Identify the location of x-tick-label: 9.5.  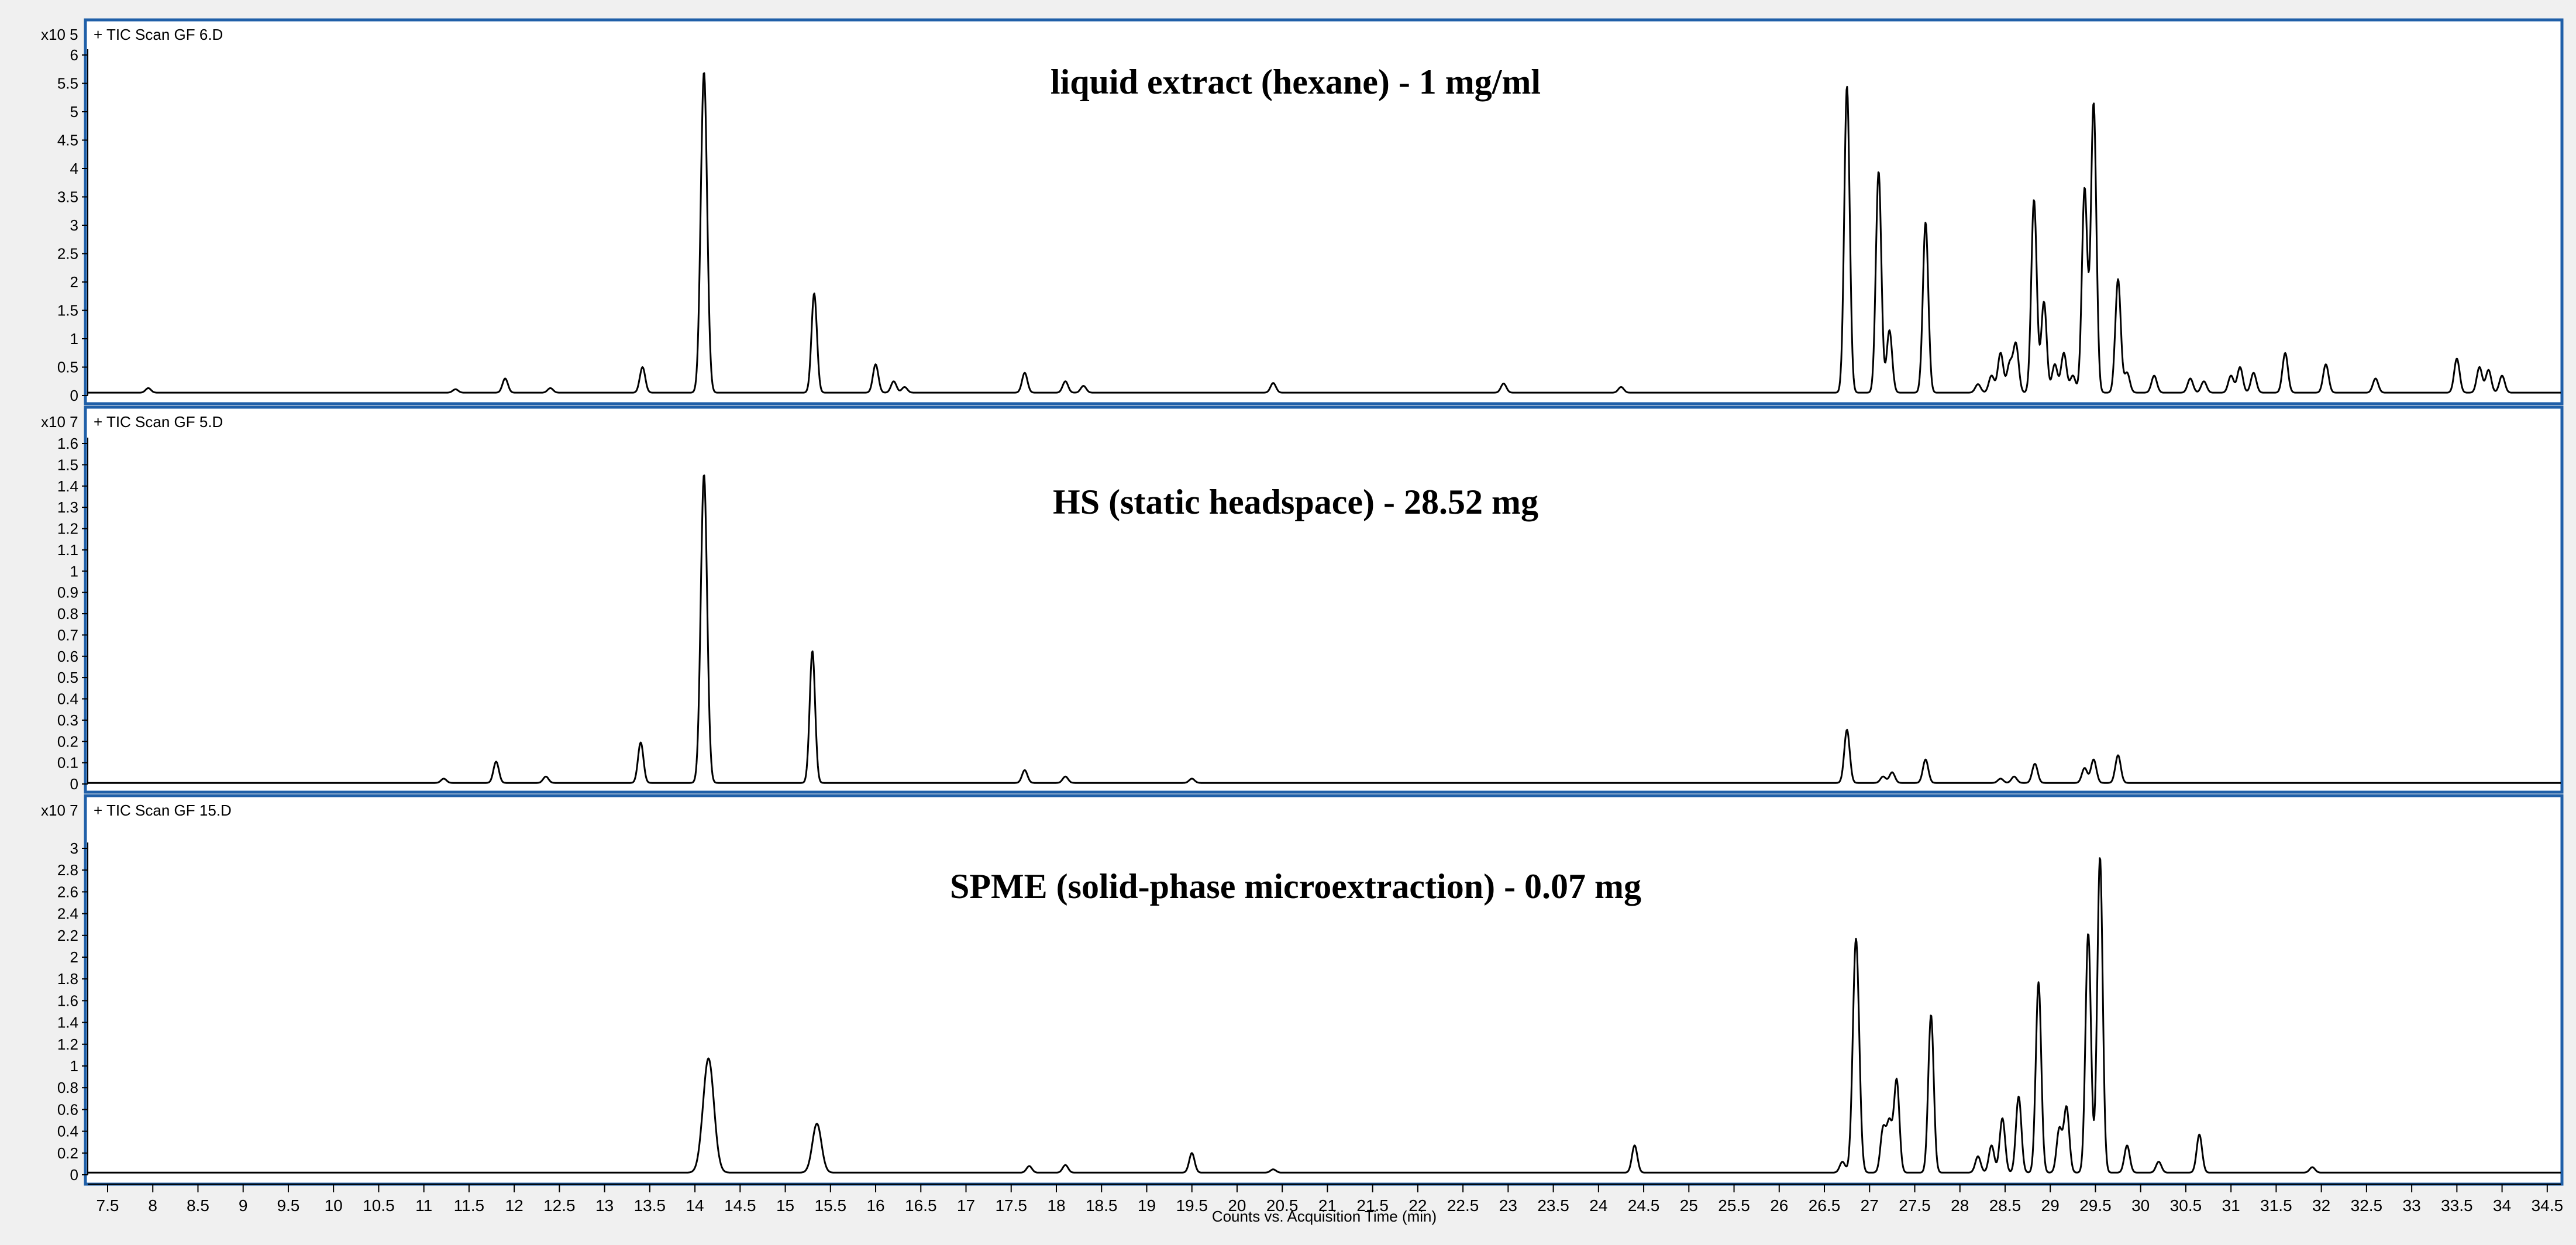
(288, 1205).